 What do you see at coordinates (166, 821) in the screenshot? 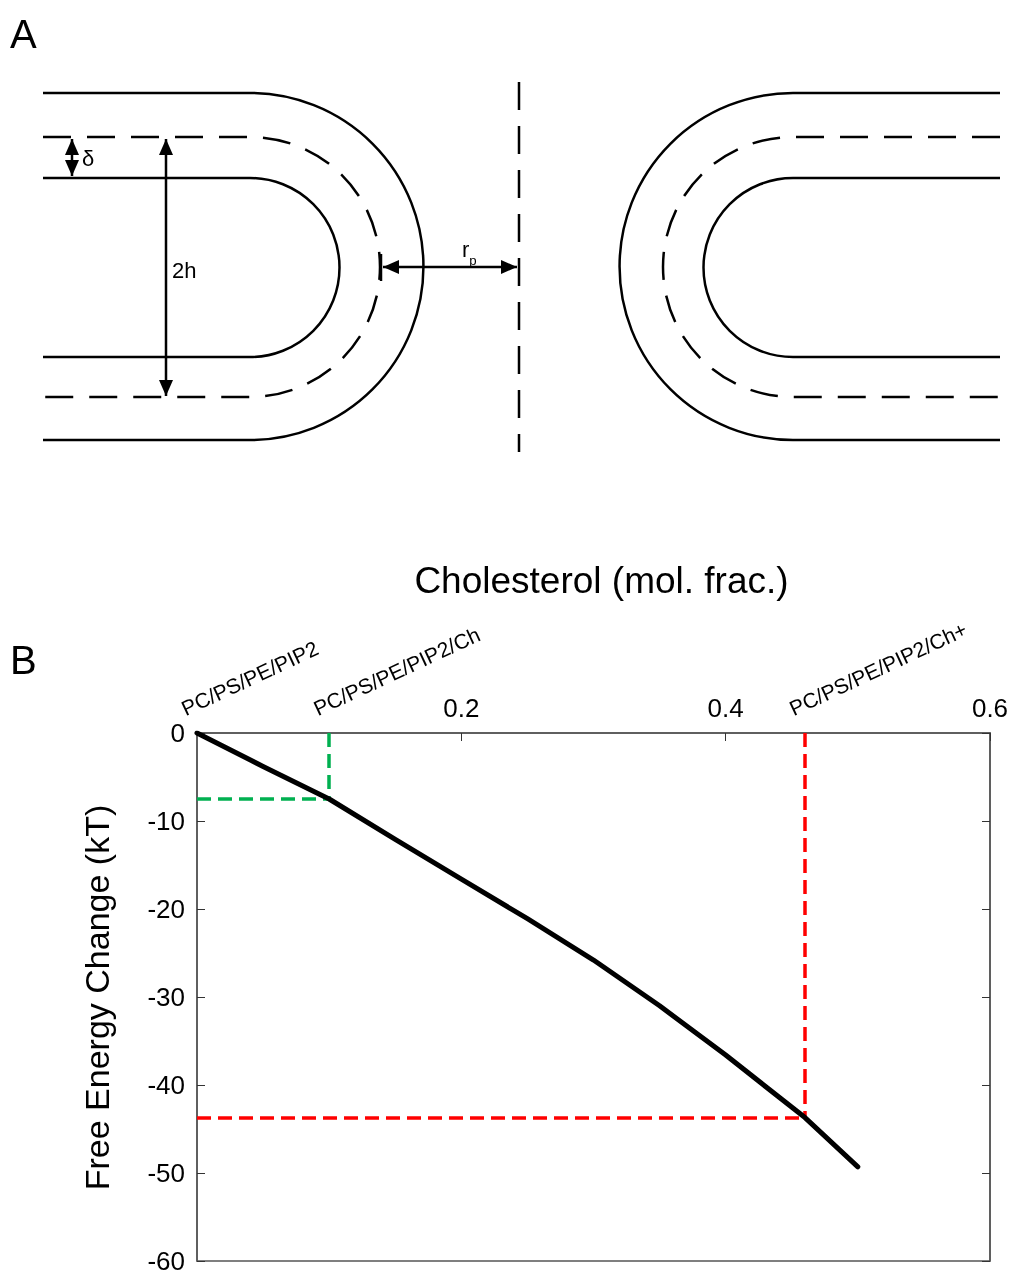
I see `y-tick-label: -10` at bounding box center [166, 821].